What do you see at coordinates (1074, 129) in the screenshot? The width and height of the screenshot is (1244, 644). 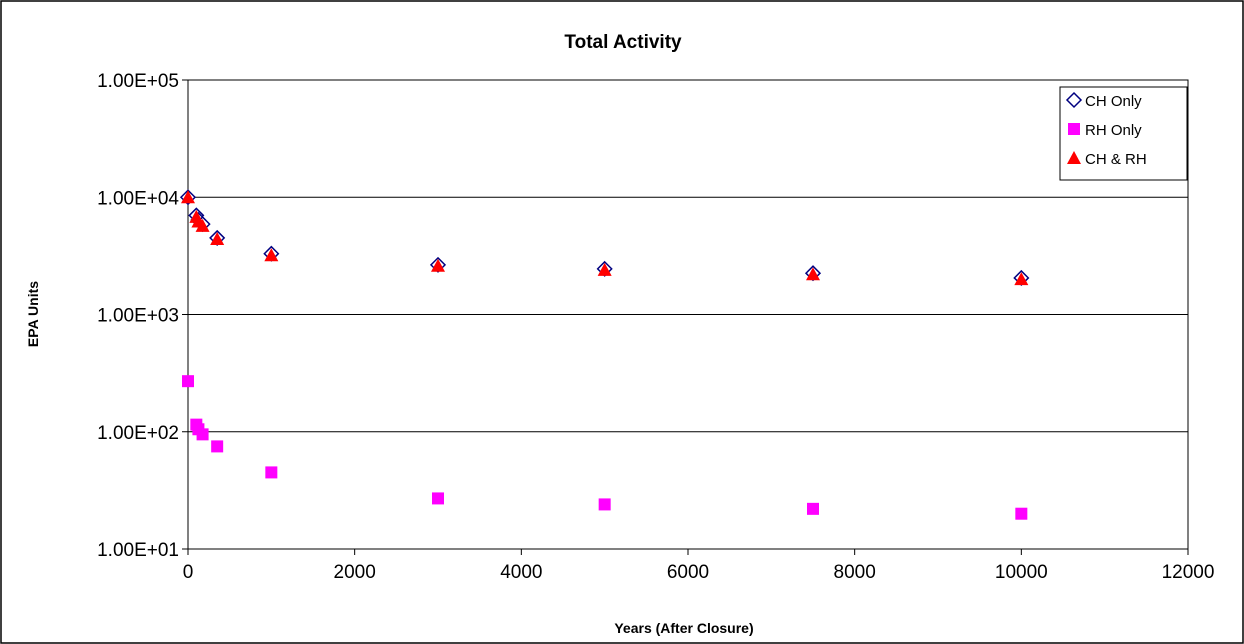 I see `legend-marker-rh-only` at bounding box center [1074, 129].